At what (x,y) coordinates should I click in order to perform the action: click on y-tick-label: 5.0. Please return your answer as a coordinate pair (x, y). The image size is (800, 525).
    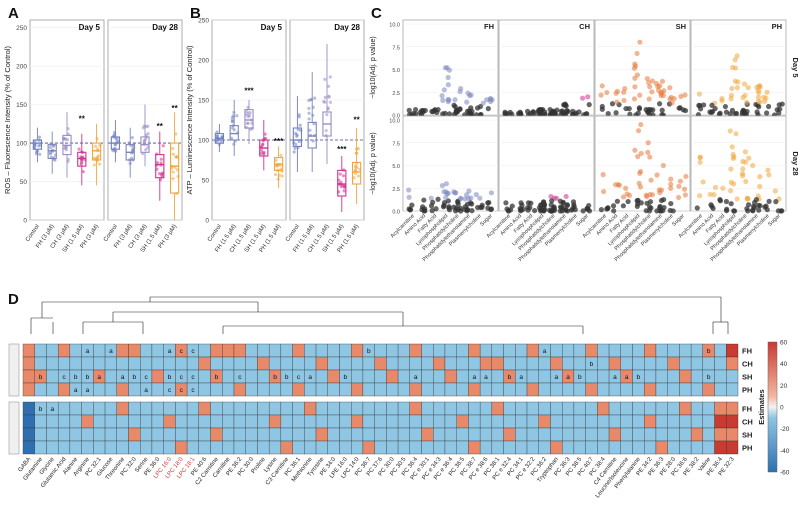
    Looking at the image, I should click on (396, 71).